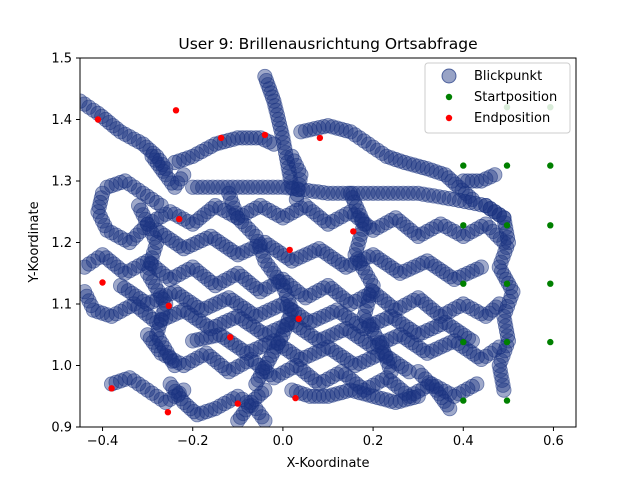  What do you see at coordinates (508, 76) in the screenshot?
I see `legend-label-blickpunkt: Blickpunkt` at bounding box center [508, 76].